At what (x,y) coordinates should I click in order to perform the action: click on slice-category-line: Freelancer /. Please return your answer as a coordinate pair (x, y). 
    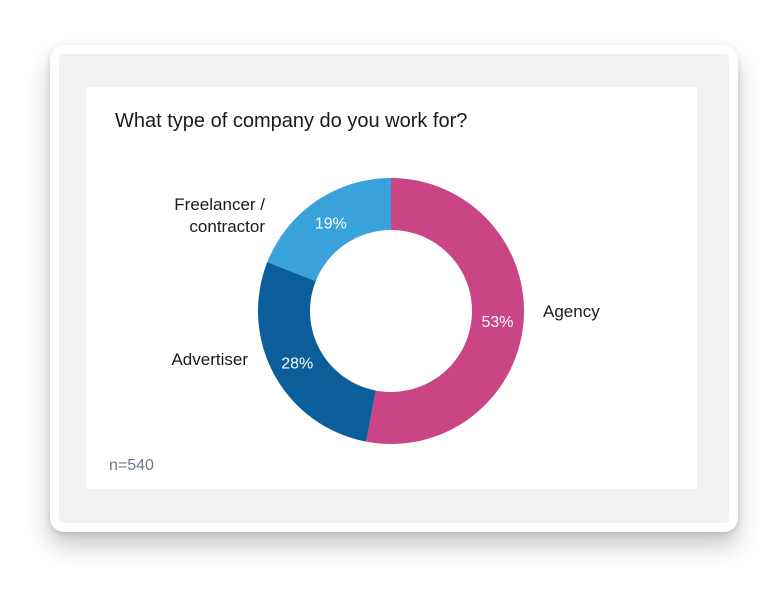
    Looking at the image, I should click on (219, 204).